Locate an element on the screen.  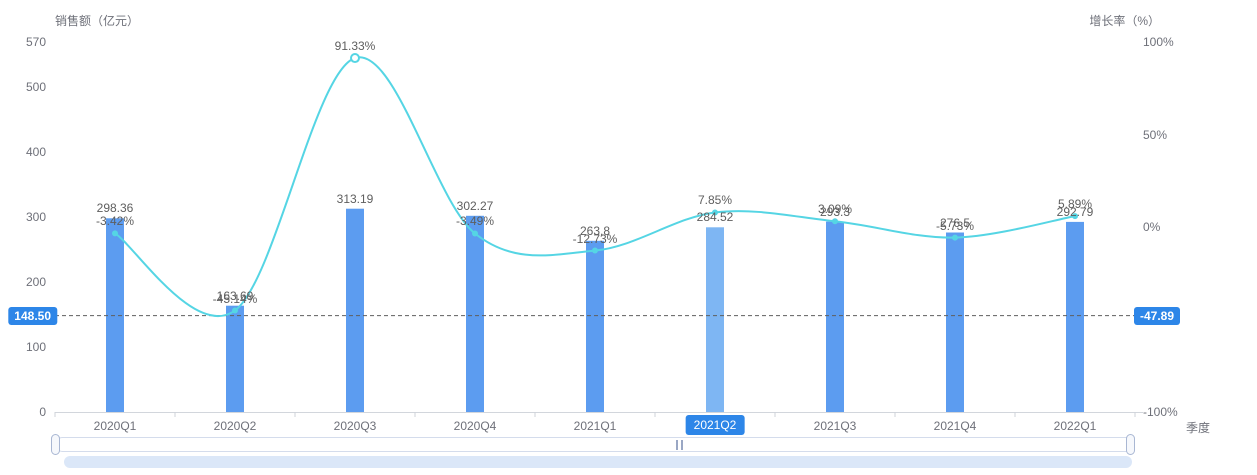
line-point-2020Q2 is located at coordinates (235, 310).